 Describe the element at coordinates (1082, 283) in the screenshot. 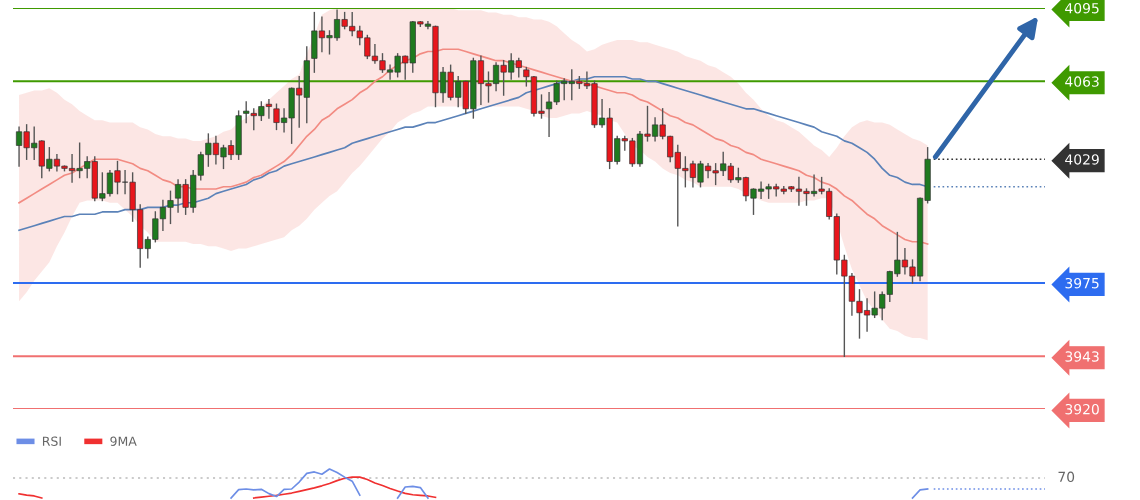

I see `y-tick-label: 3975` at that location.